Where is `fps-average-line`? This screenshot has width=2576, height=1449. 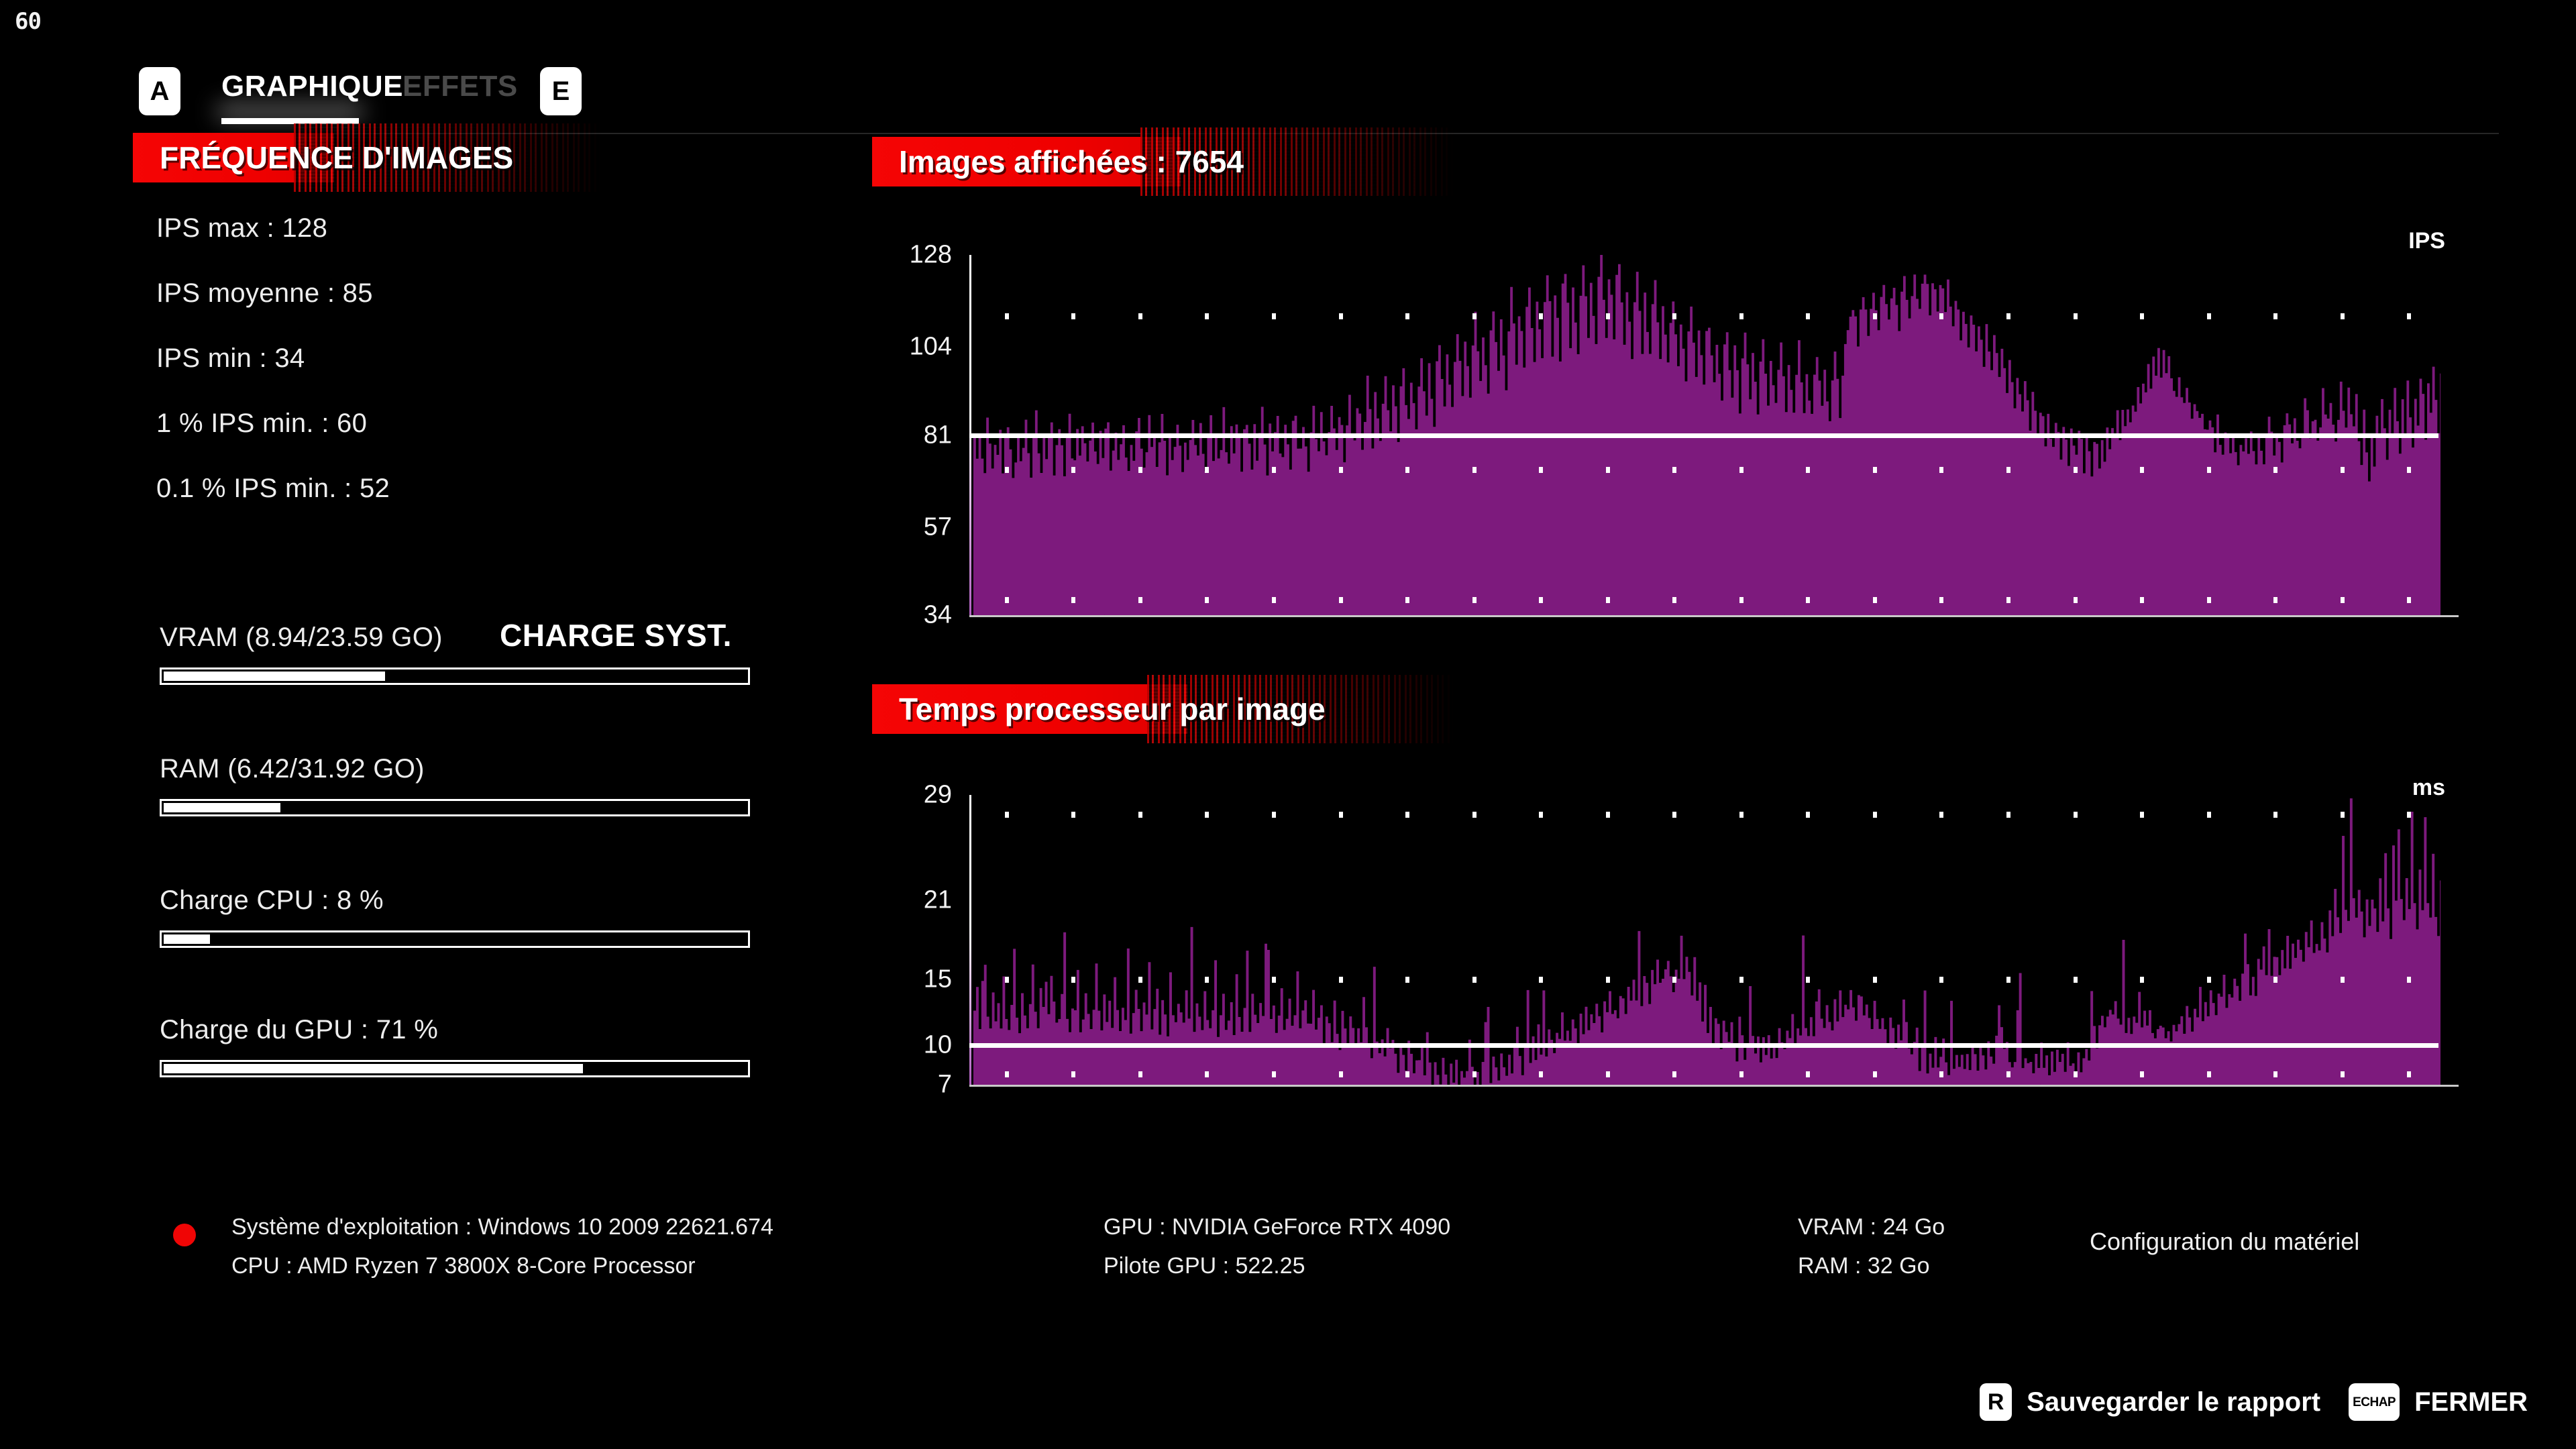 fps-average-line is located at coordinates (1703, 435).